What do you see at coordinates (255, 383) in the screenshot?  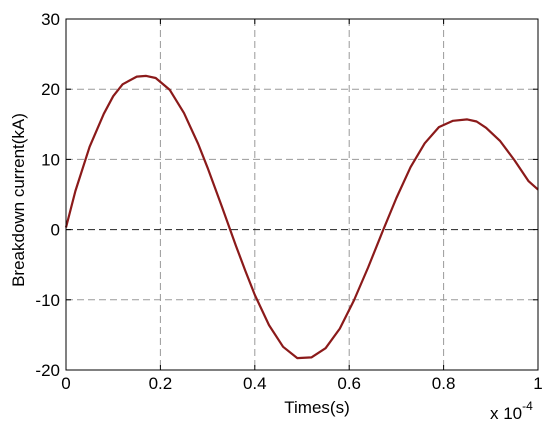 I see `x-tick-label: 0.4` at bounding box center [255, 383].